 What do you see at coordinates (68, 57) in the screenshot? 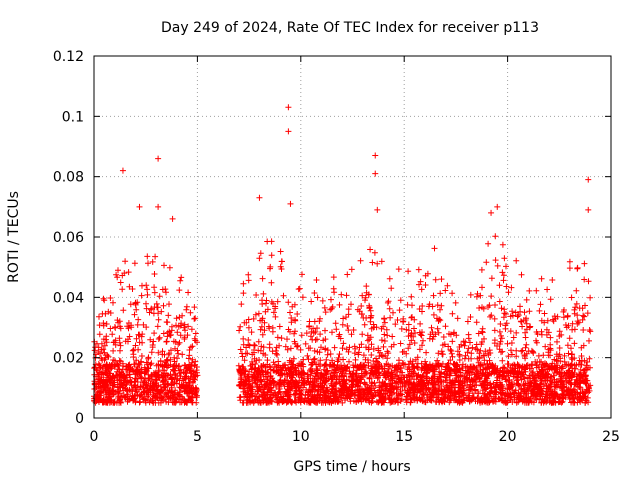
I see `y-tick-label: 0.12` at bounding box center [68, 57].